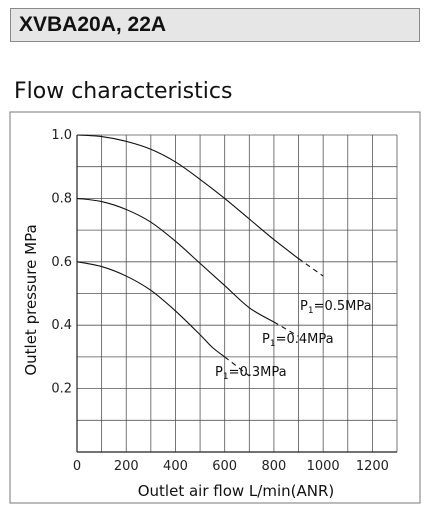 The width and height of the screenshot is (432, 513). I want to click on x-tick-label: 1000, so click(323, 466).